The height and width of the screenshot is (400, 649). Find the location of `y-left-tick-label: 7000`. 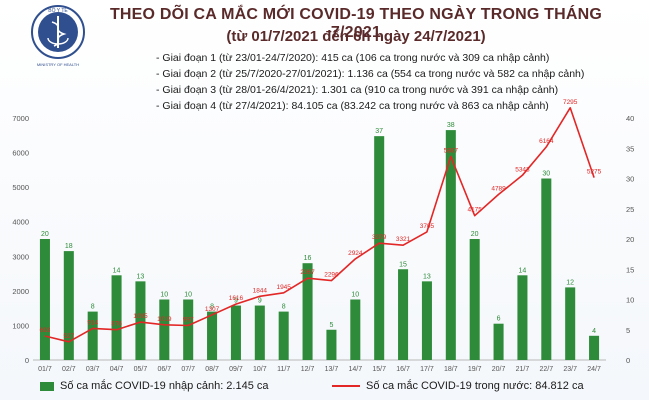

y-left-tick-label: 7000 is located at coordinates (20, 118).